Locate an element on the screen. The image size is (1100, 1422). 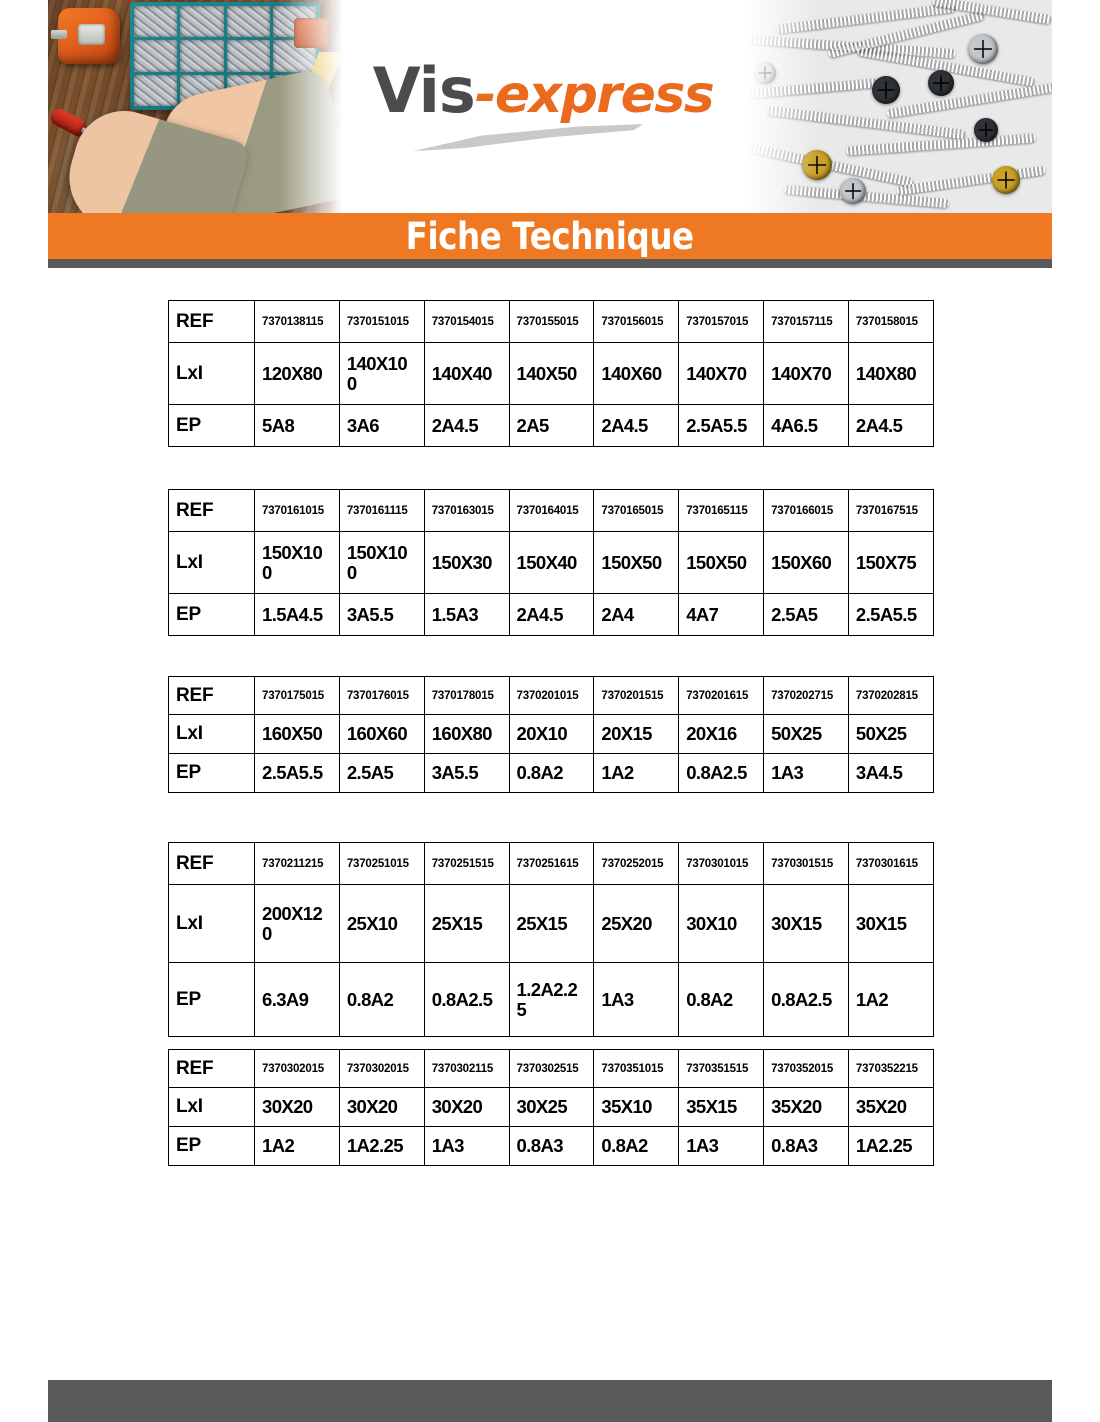
logo-express-text: -express is located at coordinates (594, 94).